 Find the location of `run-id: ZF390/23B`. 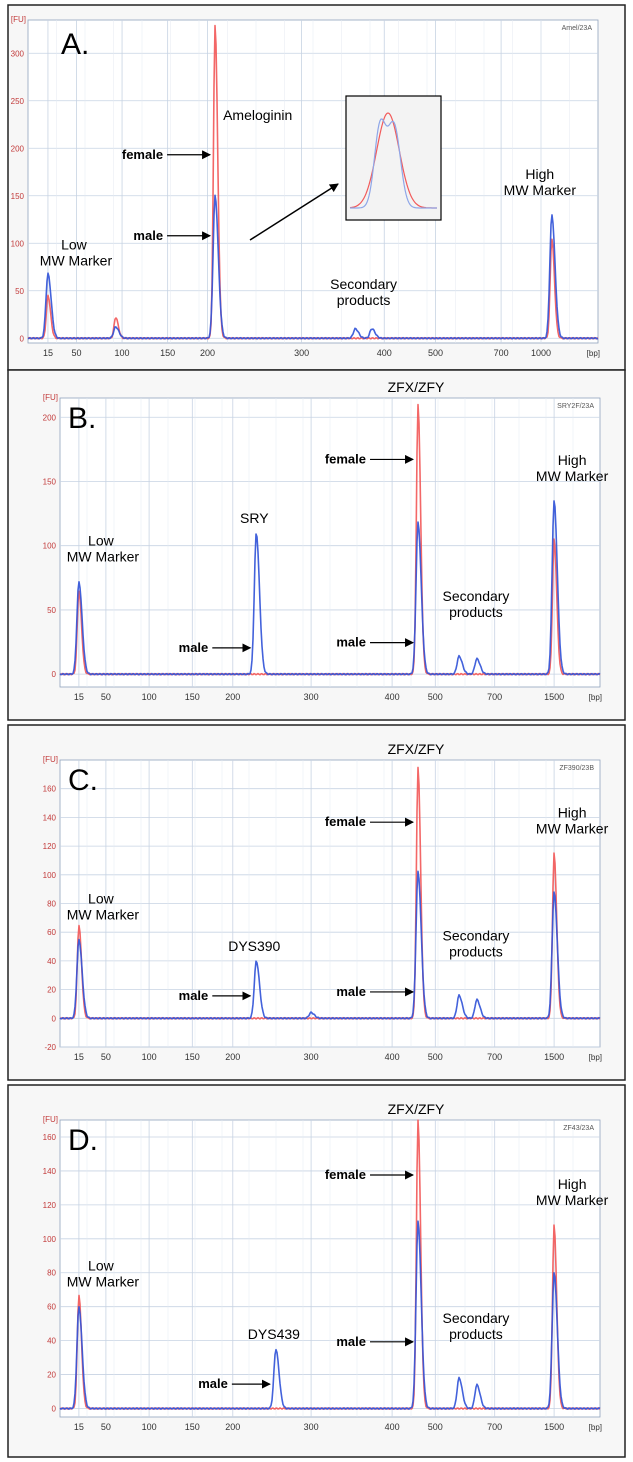

run-id: ZF390/23B is located at coordinates (576, 768).